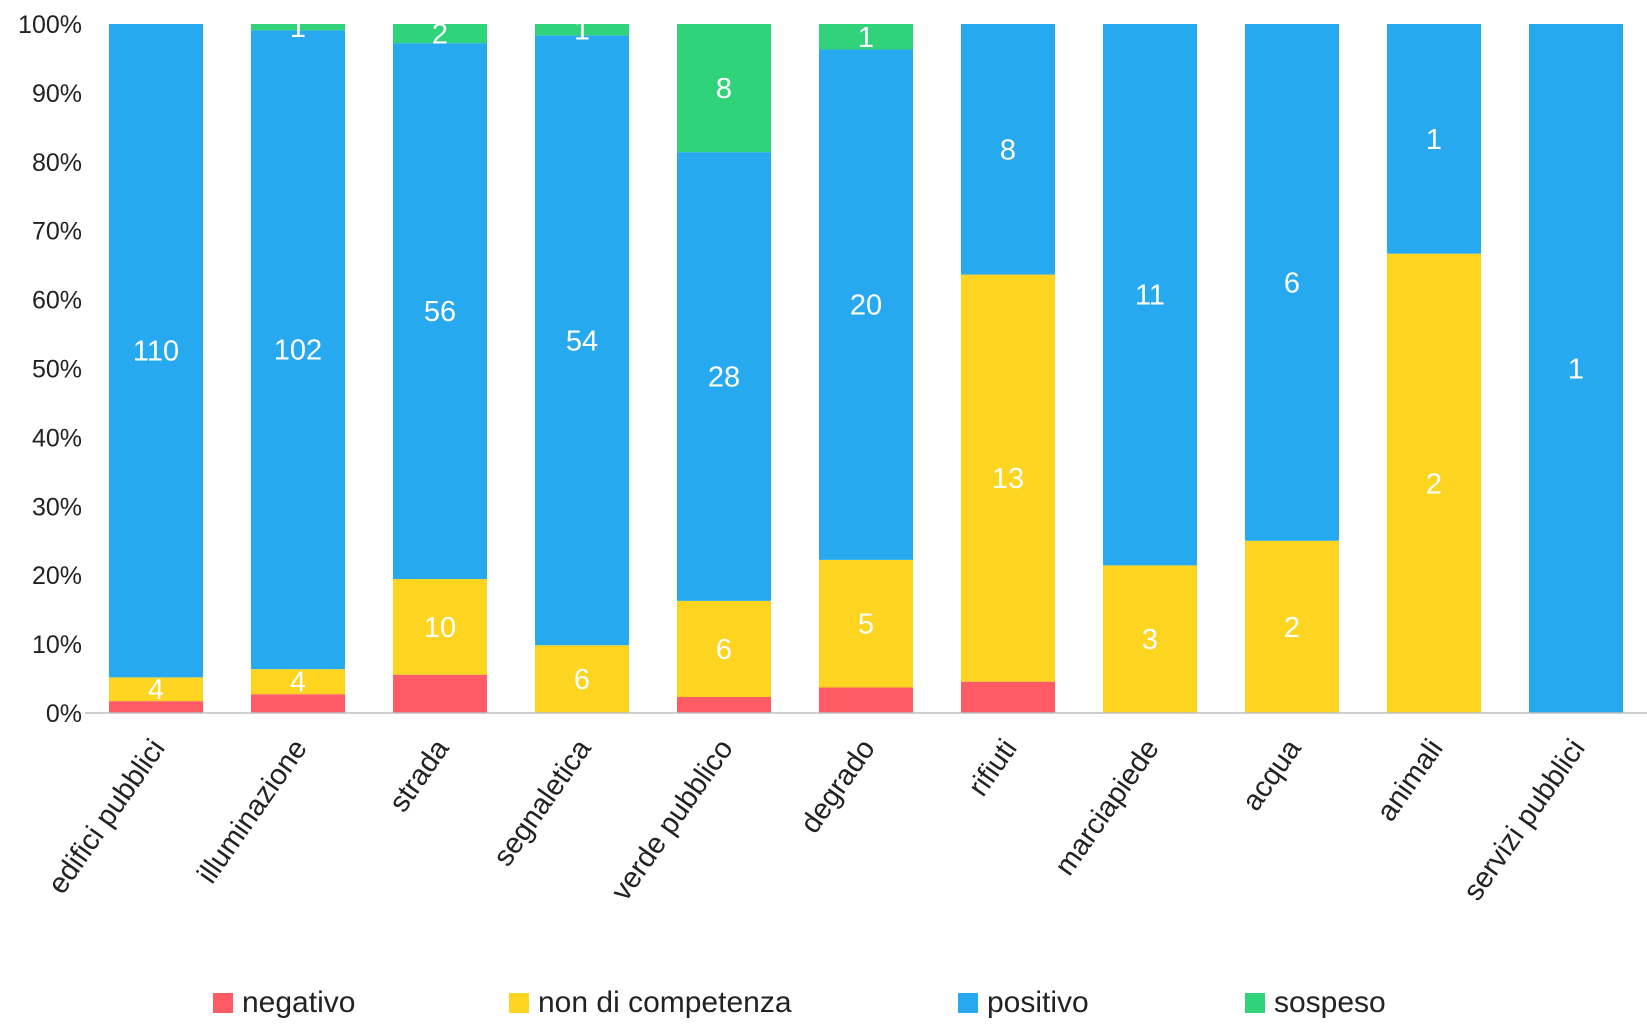  I want to click on x-tick-label: verde pubblico, so click(672, 820).